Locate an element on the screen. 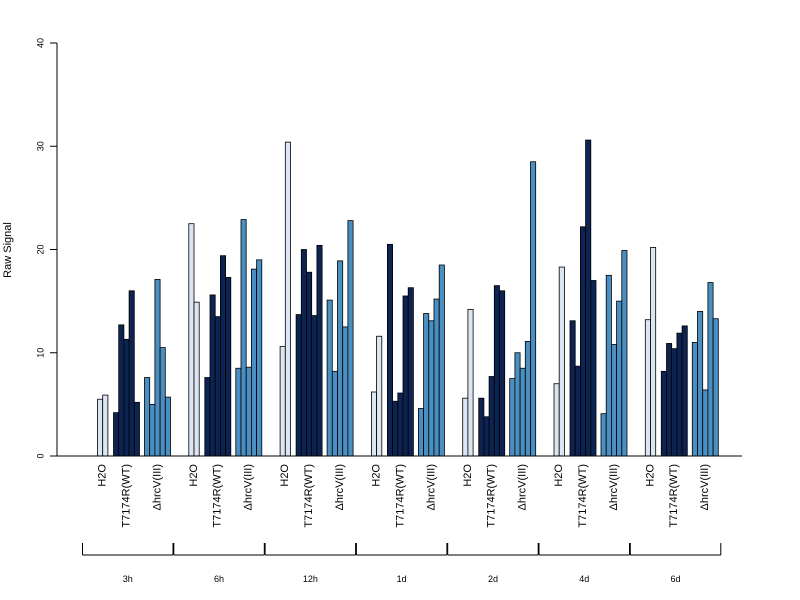 The height and width of the screenshot is (600, 800). group-label: 4d is located at coordinates (584, 579).